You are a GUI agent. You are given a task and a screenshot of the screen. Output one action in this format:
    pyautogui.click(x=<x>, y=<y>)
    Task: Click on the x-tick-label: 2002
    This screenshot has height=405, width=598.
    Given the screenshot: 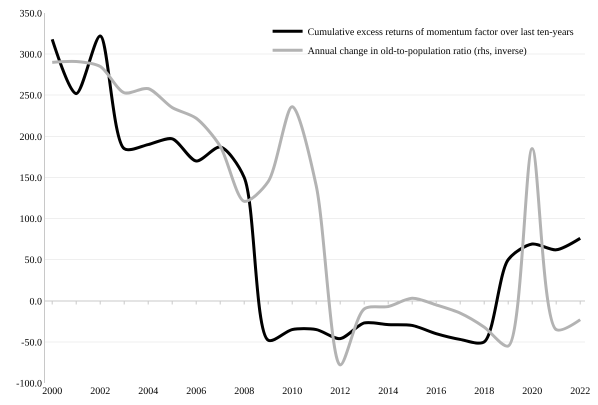 What is the action you would take?
    pyautogui.click(x=100, y=391)
    